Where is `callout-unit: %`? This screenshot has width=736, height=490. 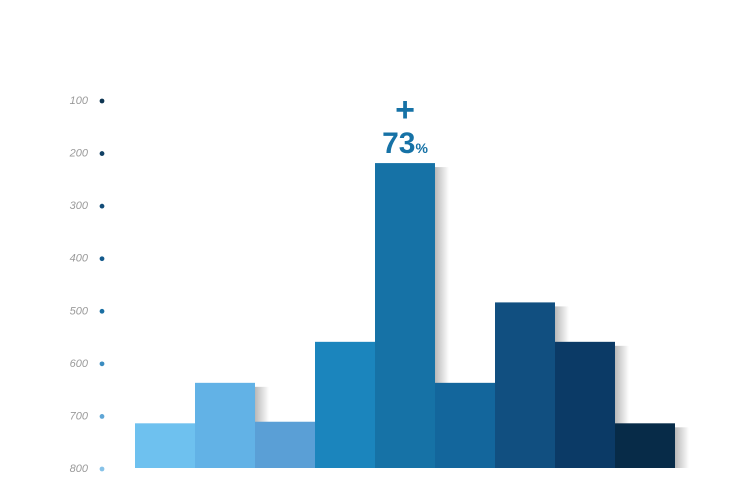 callout-unit: % is located at coordinates (421, 148).